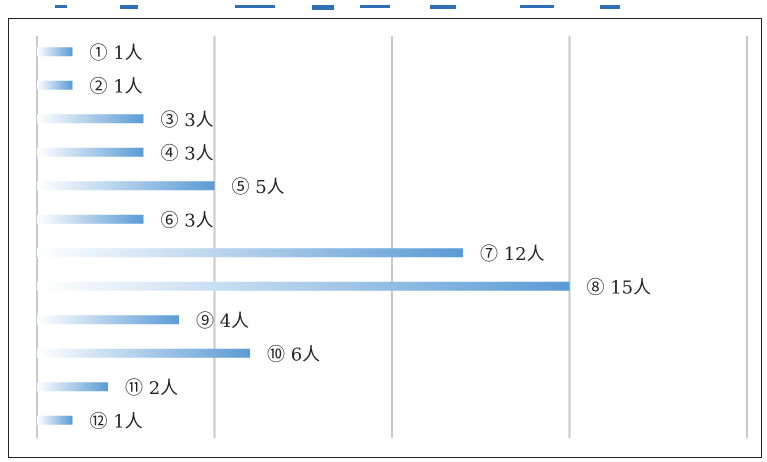  What do you see at coordinates (512, 254) in the screenshot?
I see `data-label-7: ⑦ 12人` at bounding box center [512, 254].